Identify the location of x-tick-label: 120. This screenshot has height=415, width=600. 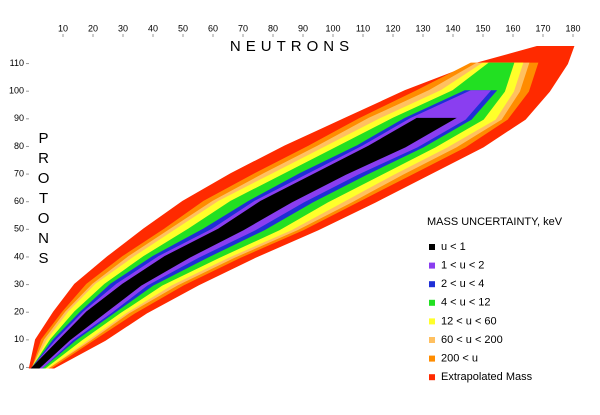
(392, 28).